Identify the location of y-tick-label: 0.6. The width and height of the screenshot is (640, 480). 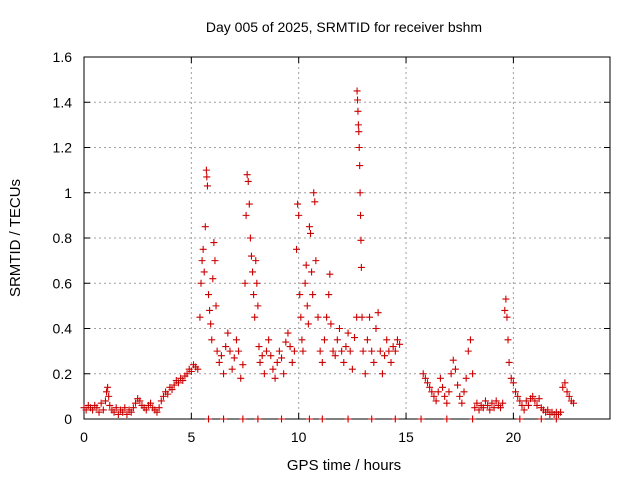
(63, 283).